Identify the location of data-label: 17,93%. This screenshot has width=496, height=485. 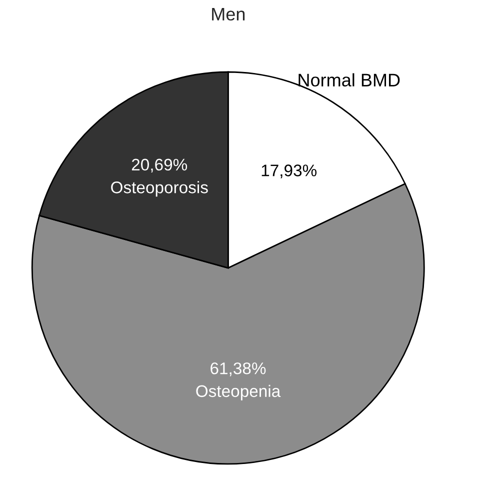
(289, 171).